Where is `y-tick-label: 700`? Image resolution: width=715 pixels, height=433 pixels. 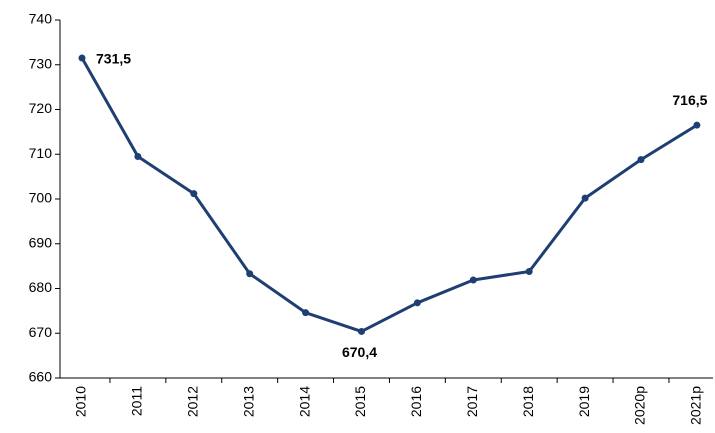
y-tick-label: 700 is located at coordinates (41, 198).